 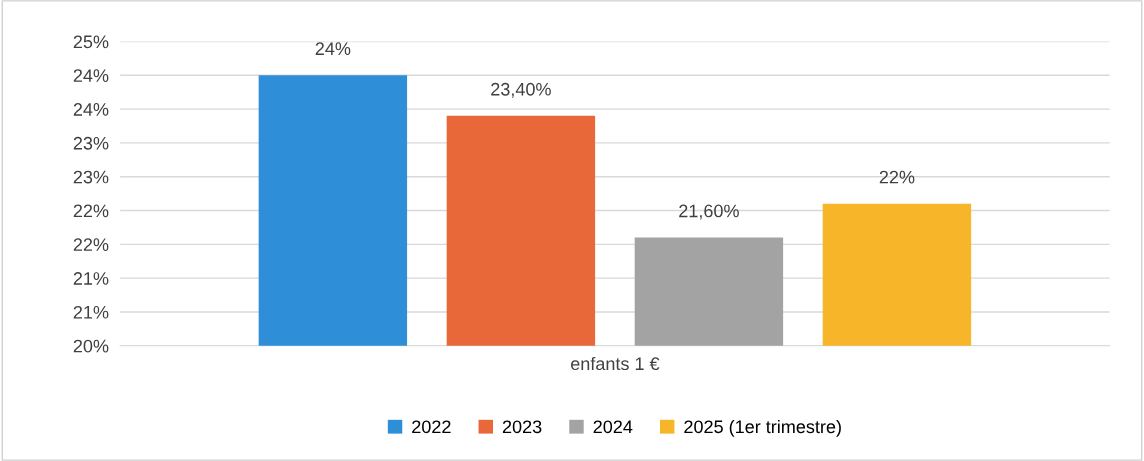 What do you see at coordinates (521, 90) in the screenshot?
I see `data-label: 23,40%` at bounding box center [521, 90].